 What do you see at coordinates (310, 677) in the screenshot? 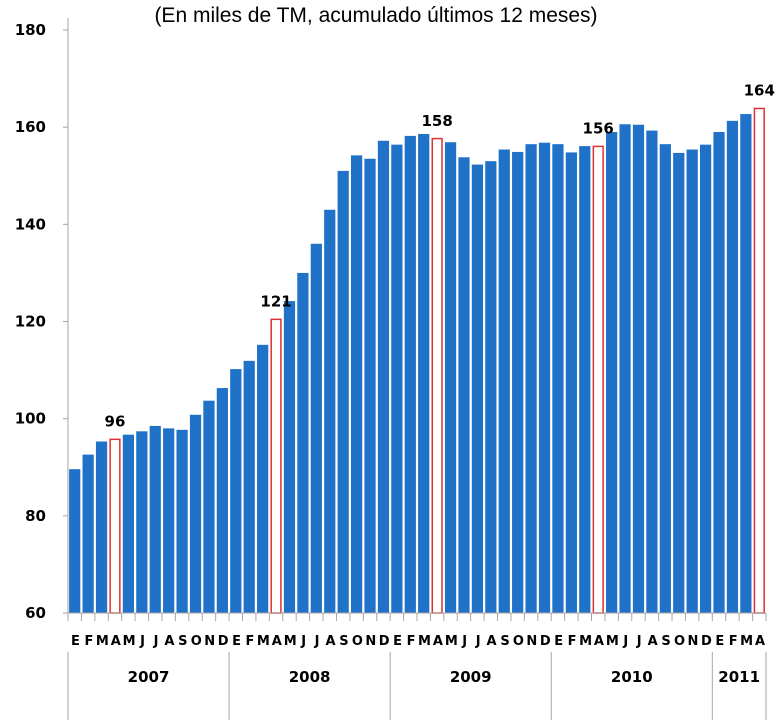
I see `year-label: 2008` at bounding box center [310, 677].